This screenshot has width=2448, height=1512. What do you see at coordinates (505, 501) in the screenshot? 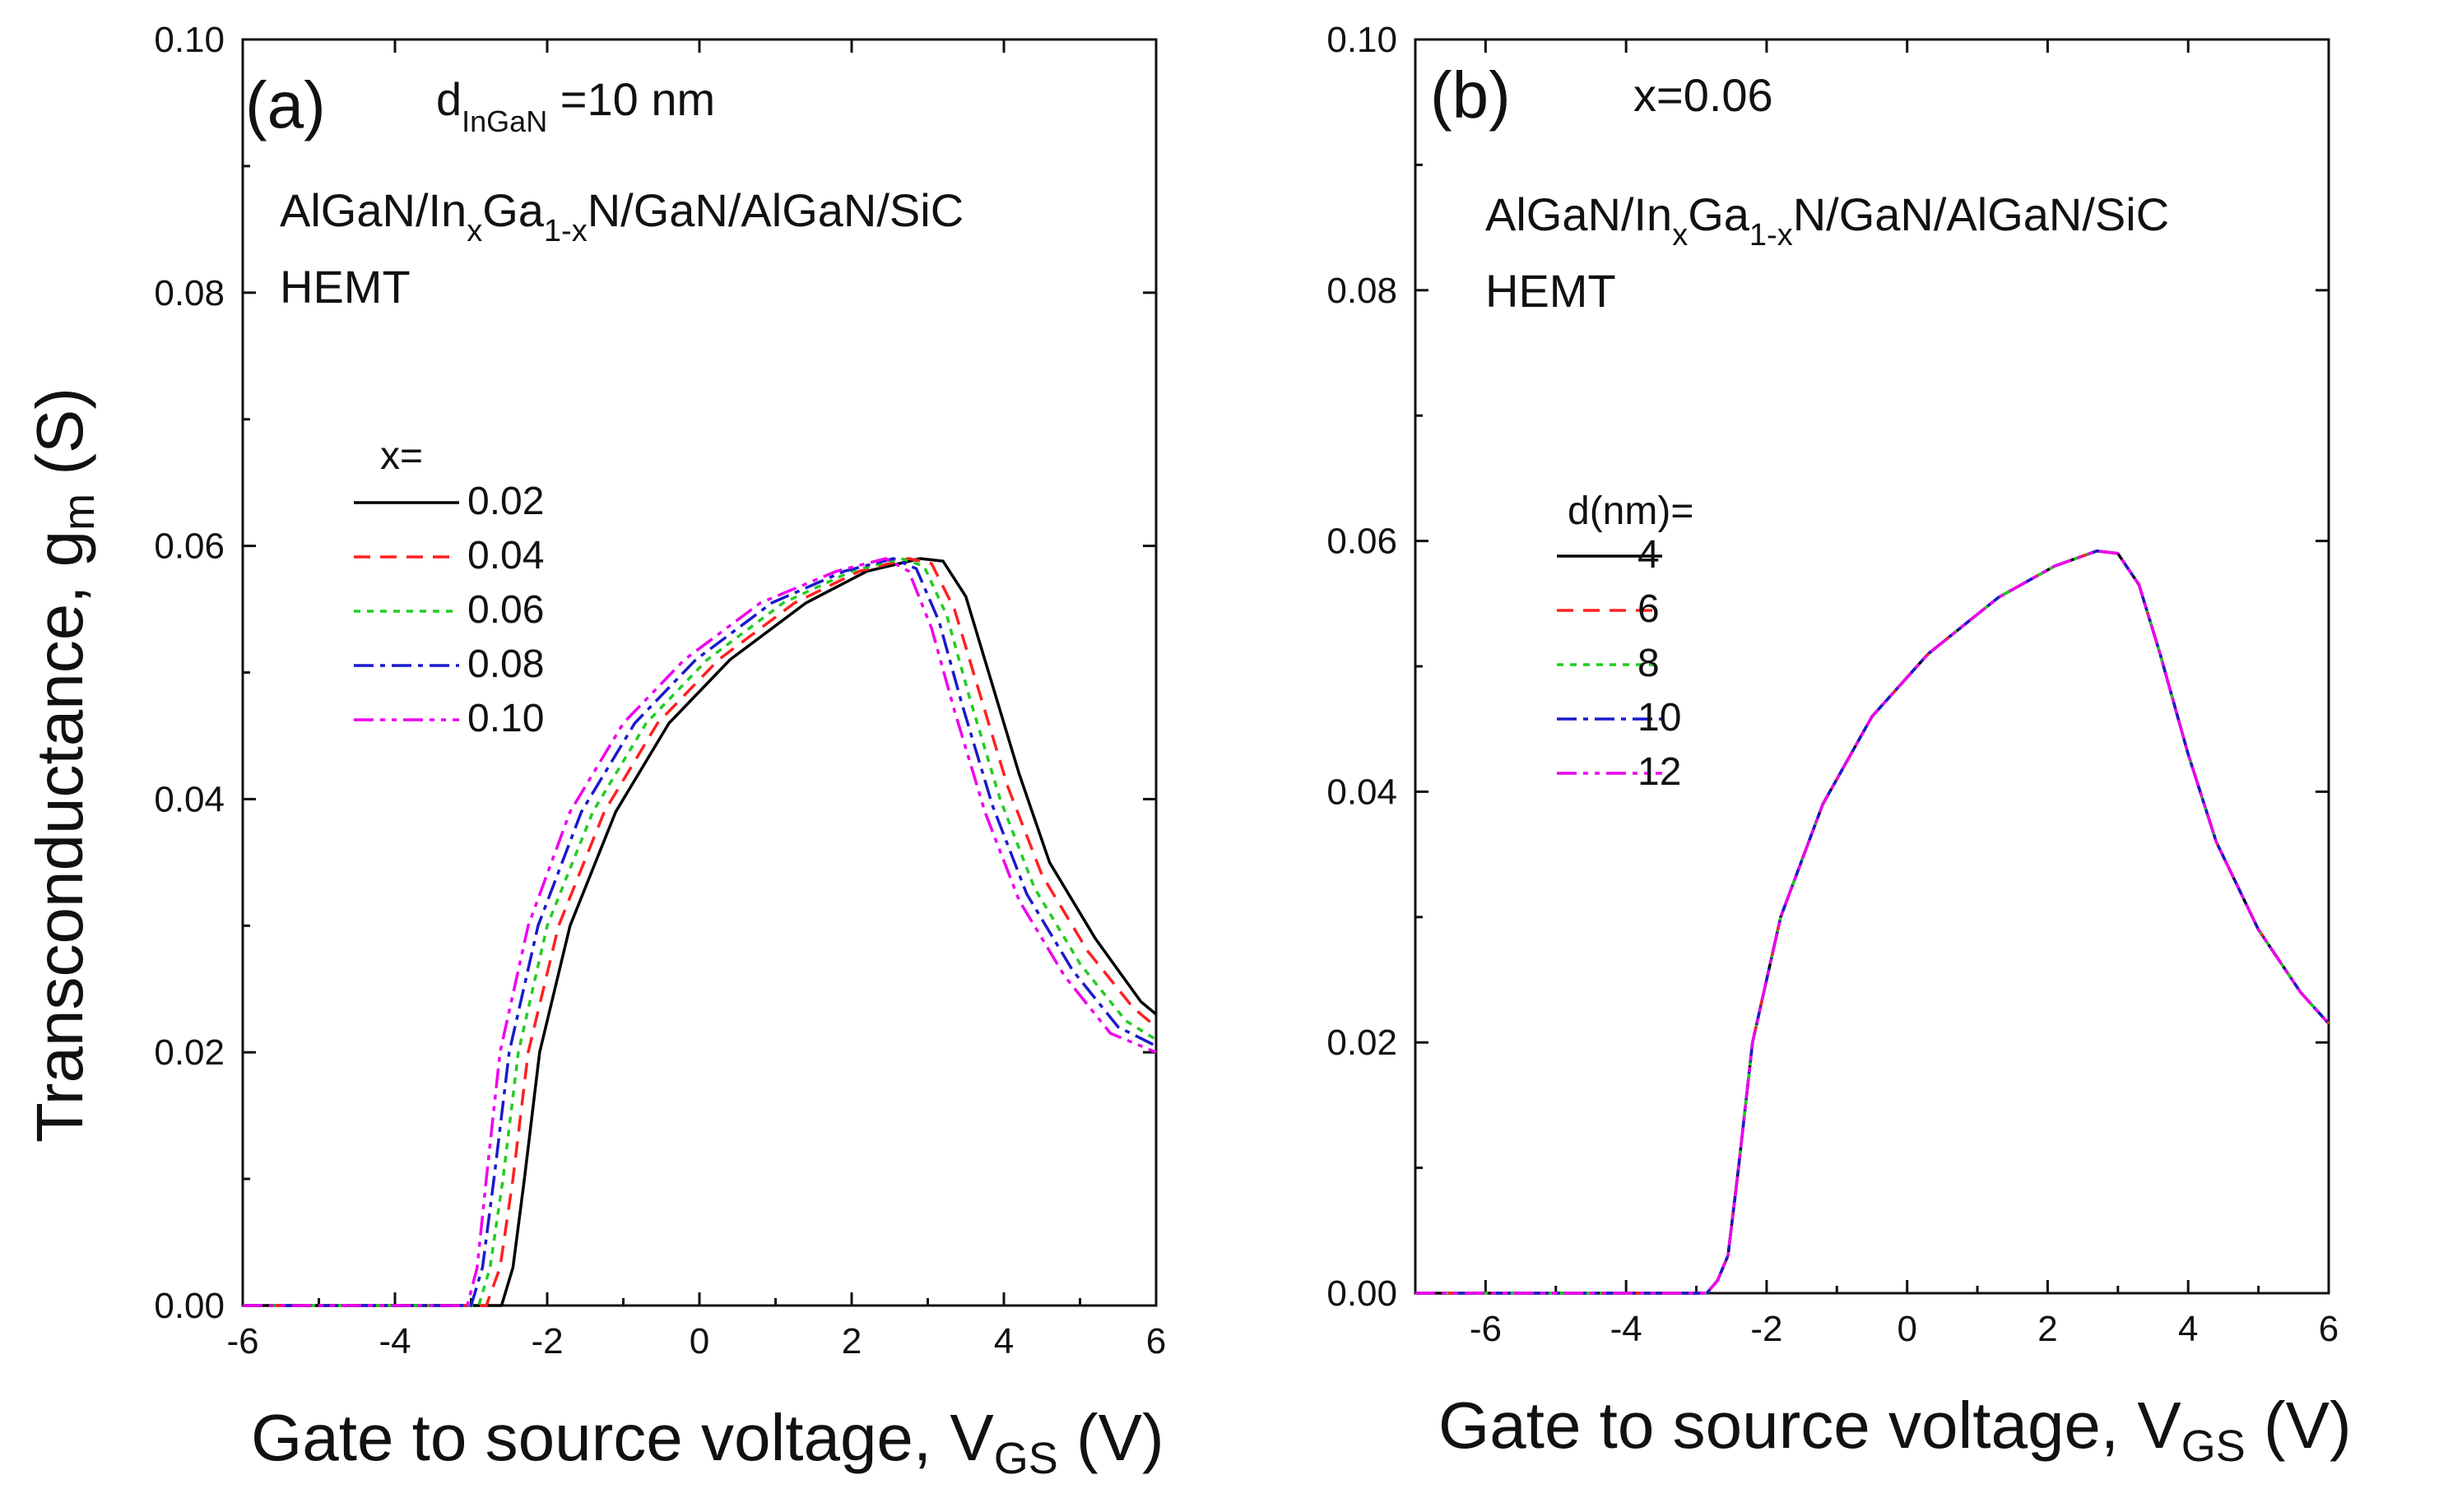
I see `panel-a-legend-label: 0.02` at bounding box center [505, 501].